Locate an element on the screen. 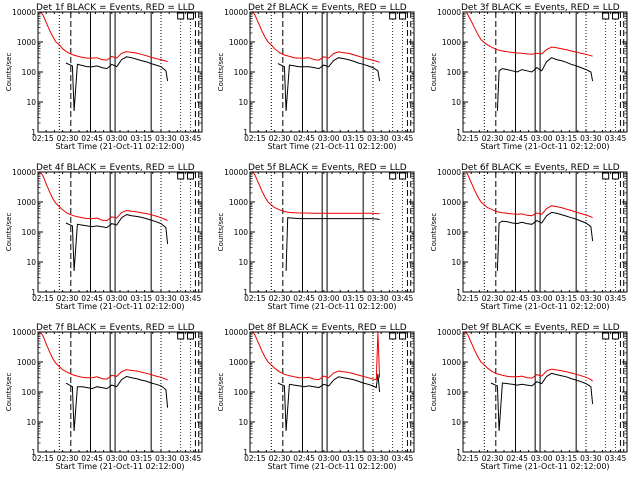 The height and width of the screenshot is (484, 640). chart-title: Det 5f BLACK = Events, RED = LLD is located at coordinates (327, 168).